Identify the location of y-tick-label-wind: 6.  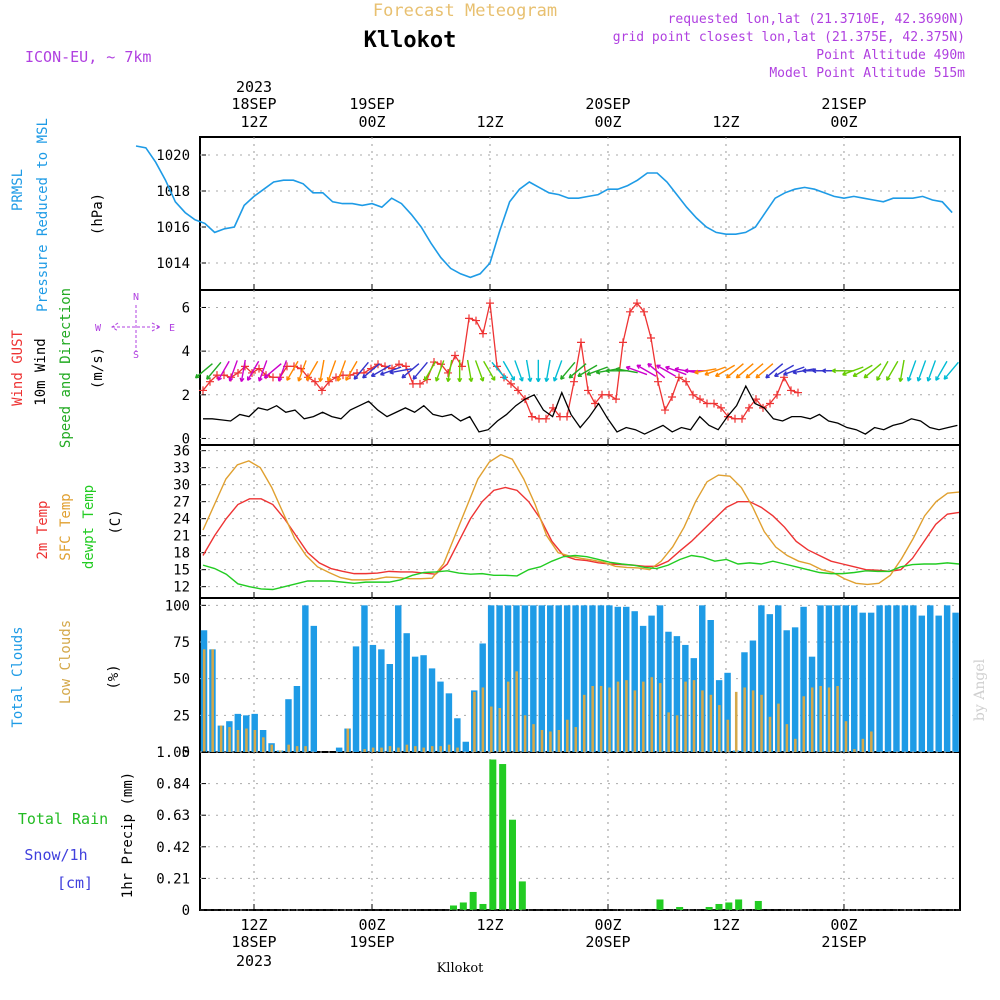
(186, 308).